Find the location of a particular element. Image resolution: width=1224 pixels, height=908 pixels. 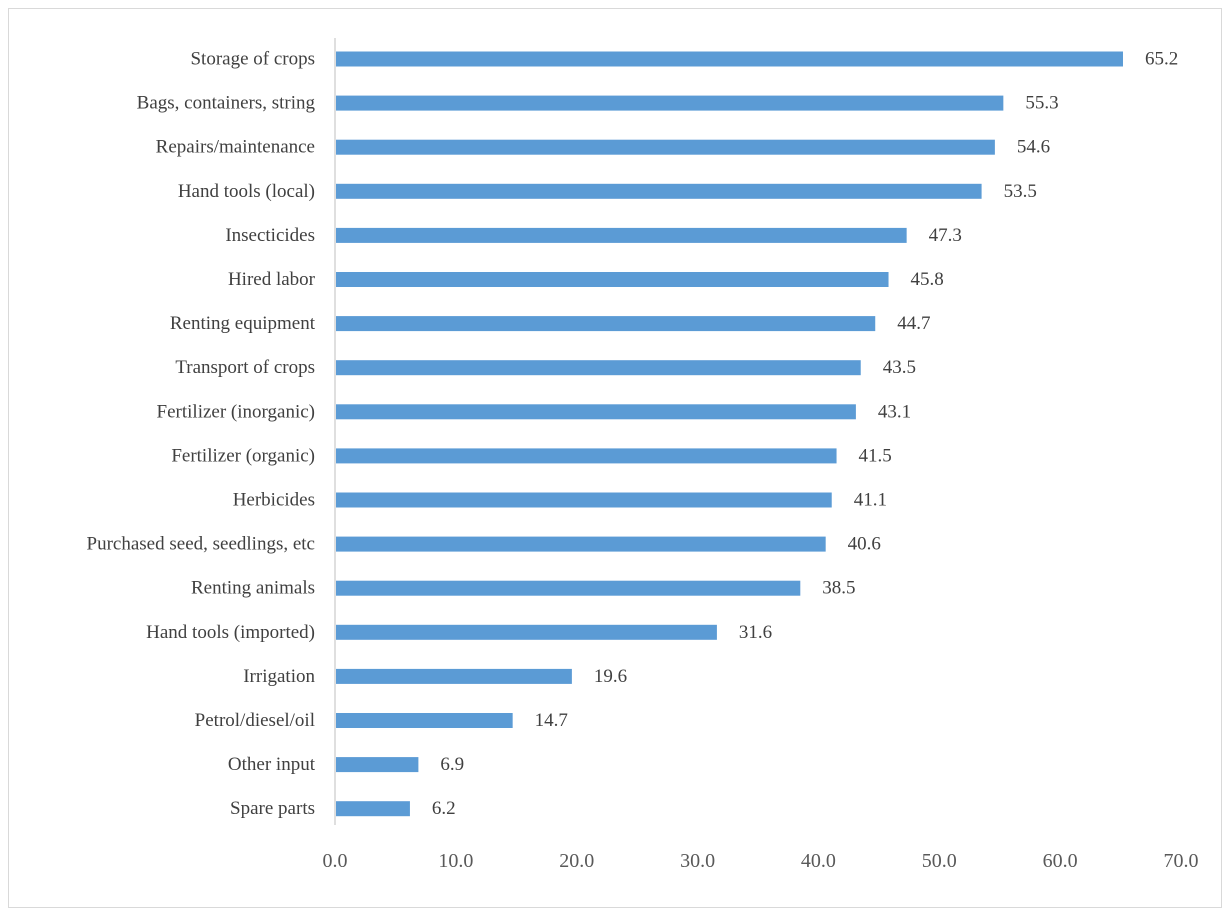

category-label: Repairs/maintenance is located at coordinates (235, 147).